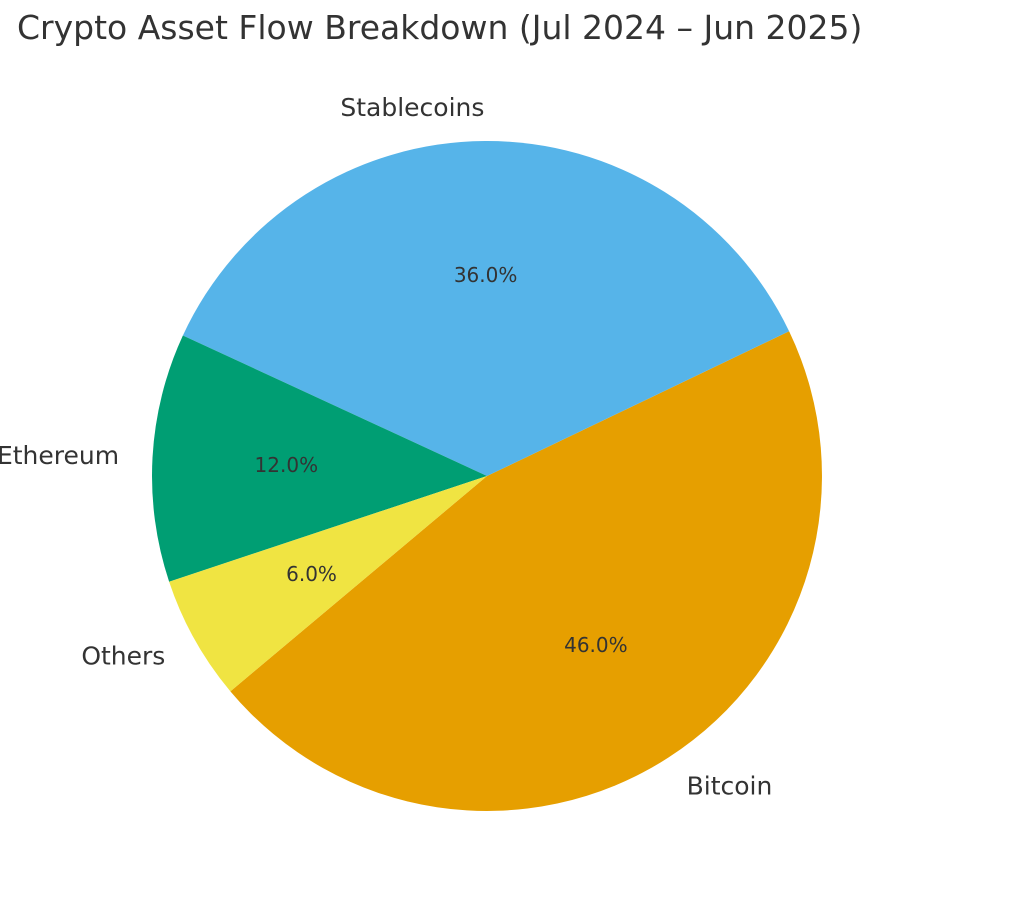 The width and height of the screenshot is (1024, 911). I want to click on pie-slice-others, so click(328, 584).